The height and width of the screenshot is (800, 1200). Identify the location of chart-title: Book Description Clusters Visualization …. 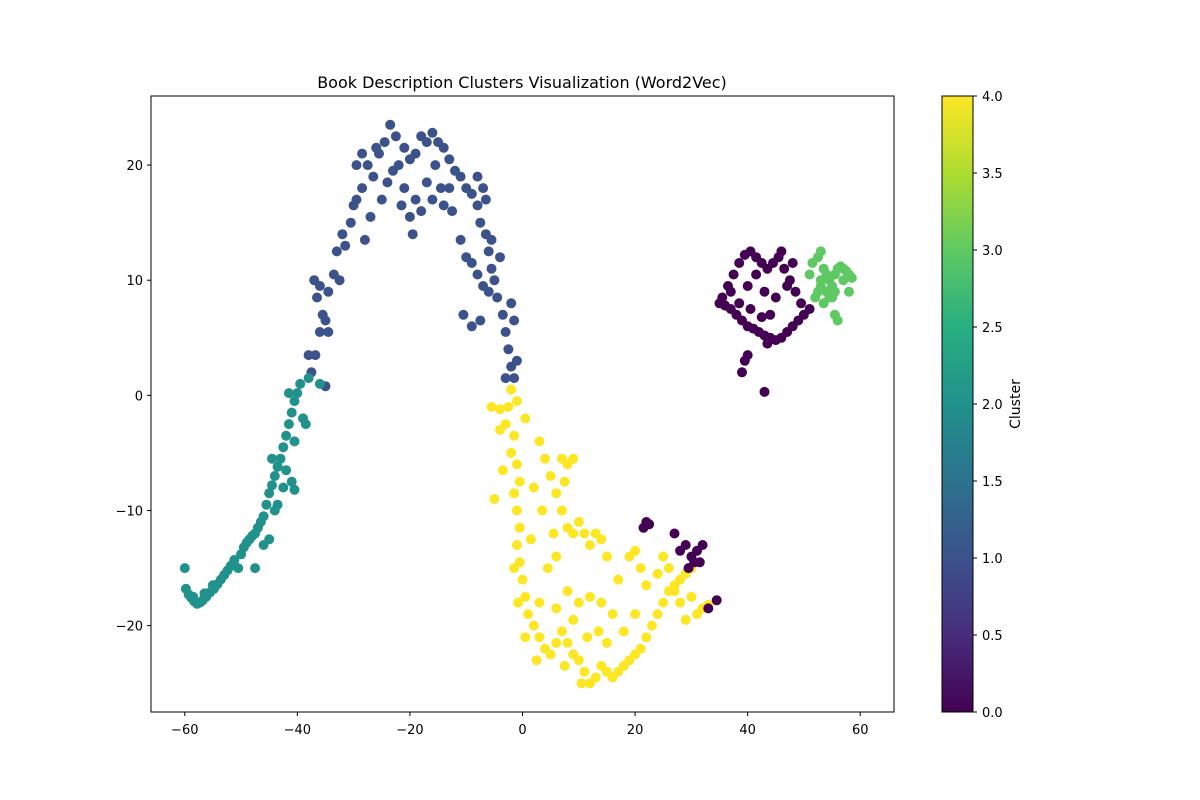
(522, 82).